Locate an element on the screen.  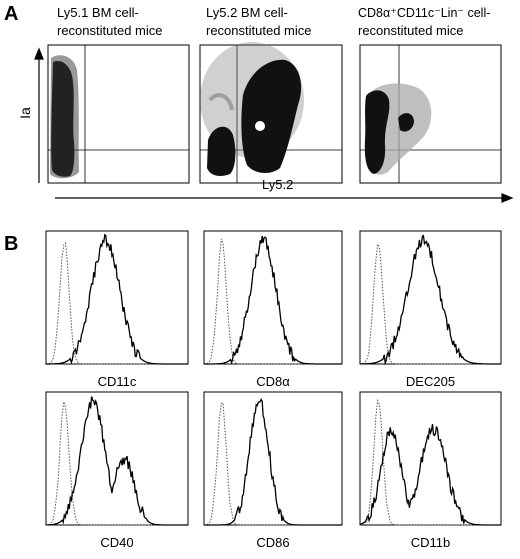
x-axis-label: Ly5.2 is located at coordinates (277, 184).